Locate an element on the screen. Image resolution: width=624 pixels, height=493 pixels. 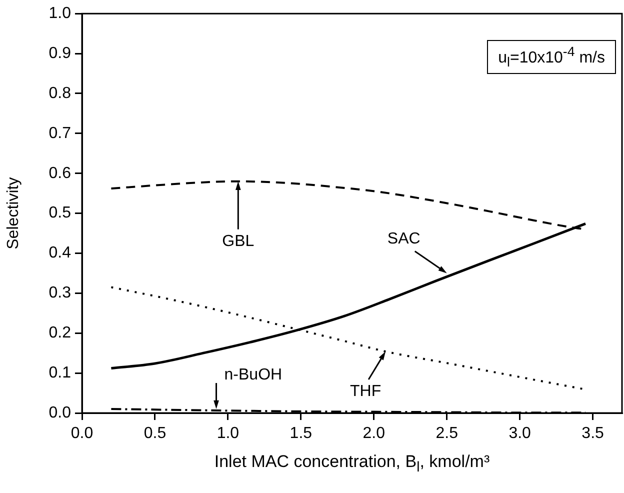
y-tick-label: 0.5 is located at coordinates (60, 213).